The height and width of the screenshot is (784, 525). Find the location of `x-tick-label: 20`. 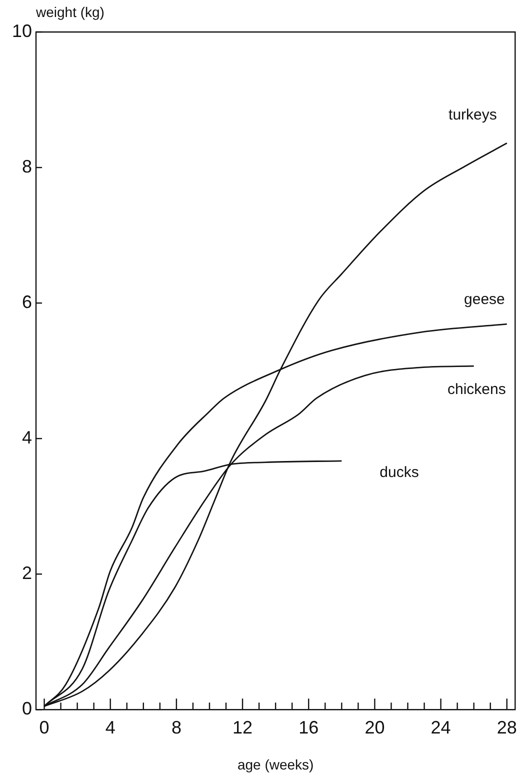

x-tick-label: 20 is located at coordinates (374, 727).